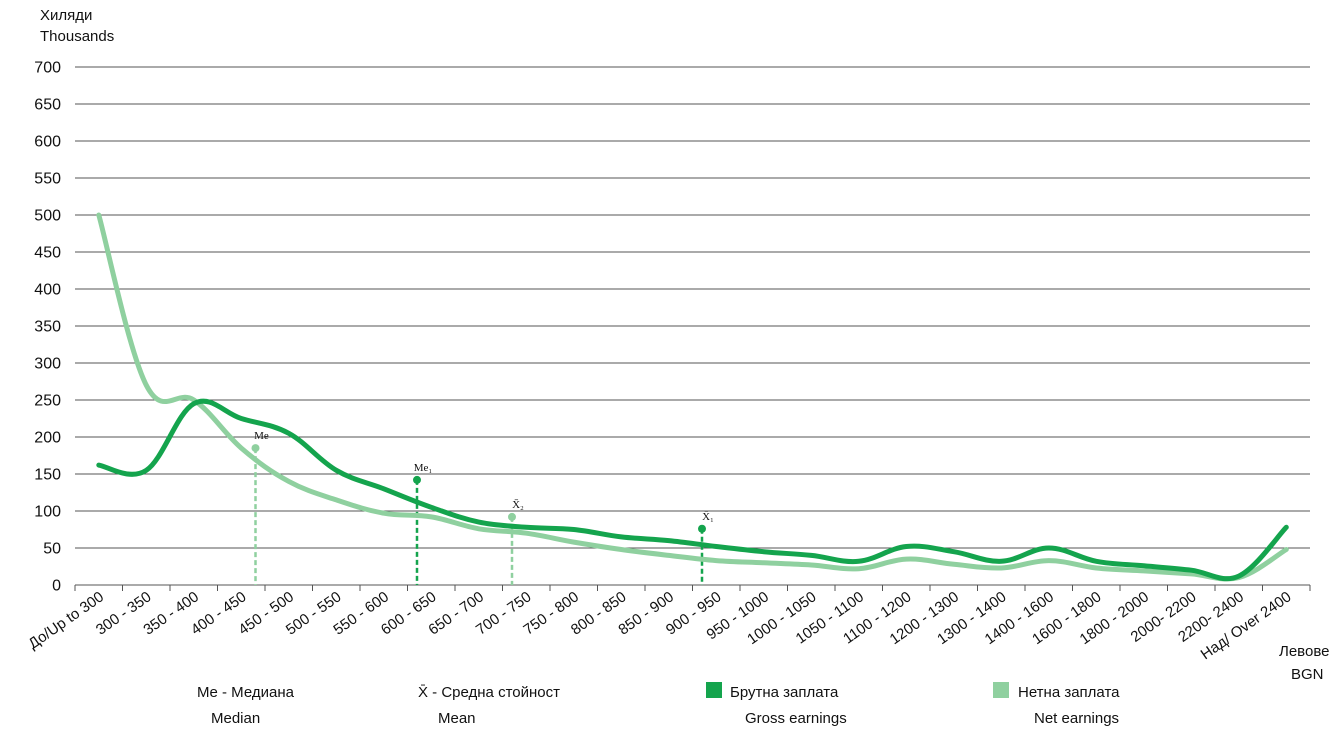 The image size is (1342, 734). What do you see at coordinates (47, 364) in the screenshot?
I see `y-tick-label: 300` at bounding box center [47, 364].